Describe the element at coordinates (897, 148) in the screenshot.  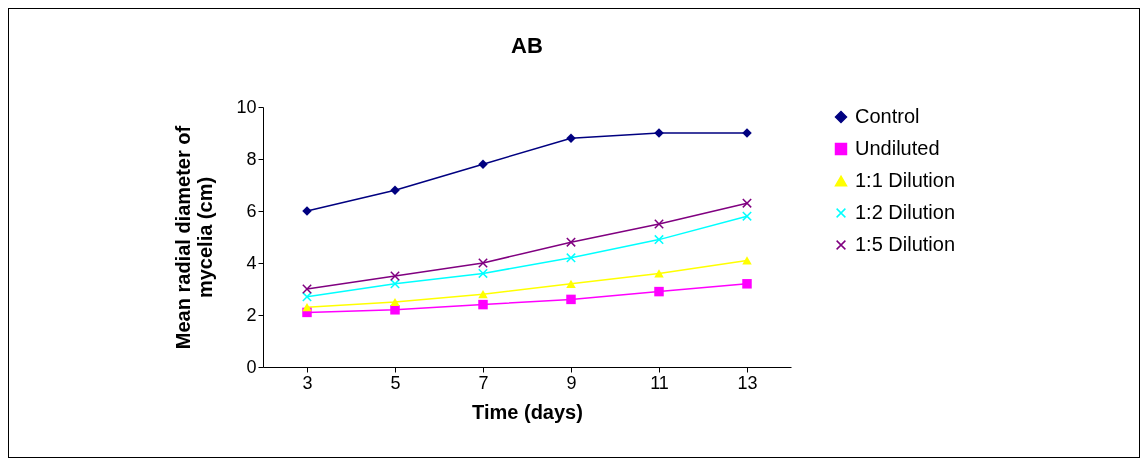
I see `legend-label: Undiluted` at that location.